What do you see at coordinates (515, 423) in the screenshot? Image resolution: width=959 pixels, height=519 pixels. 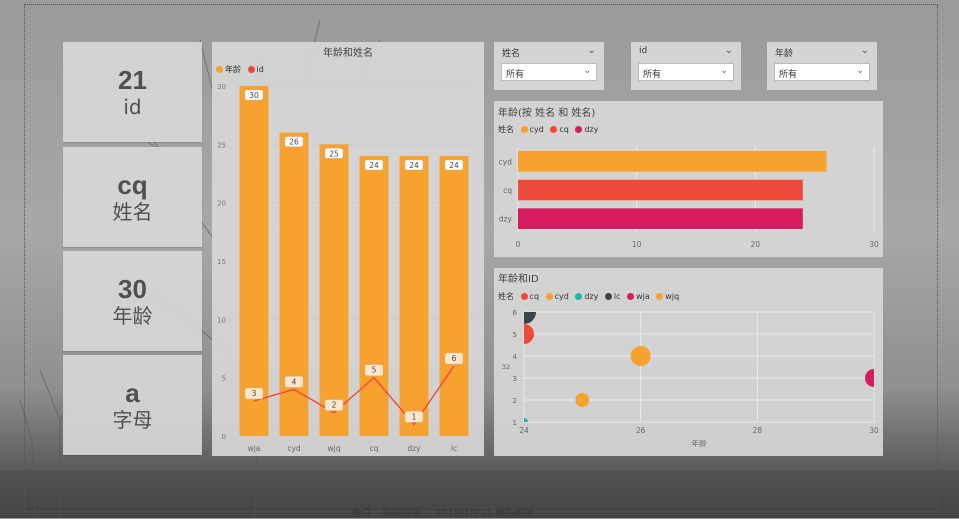 I see `y-tick-label: 1` at bounding box center [515, 423].